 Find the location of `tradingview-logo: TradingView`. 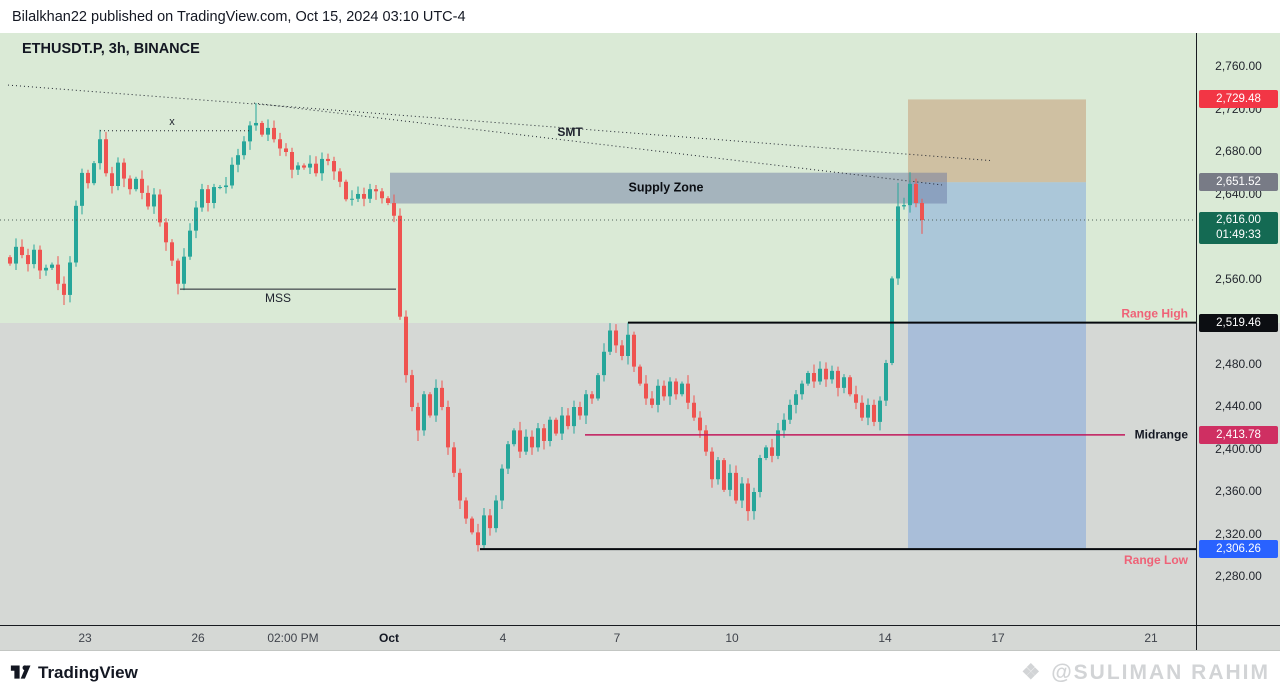

tradingview-logo: TradingView is located at coordinates (74, 672).